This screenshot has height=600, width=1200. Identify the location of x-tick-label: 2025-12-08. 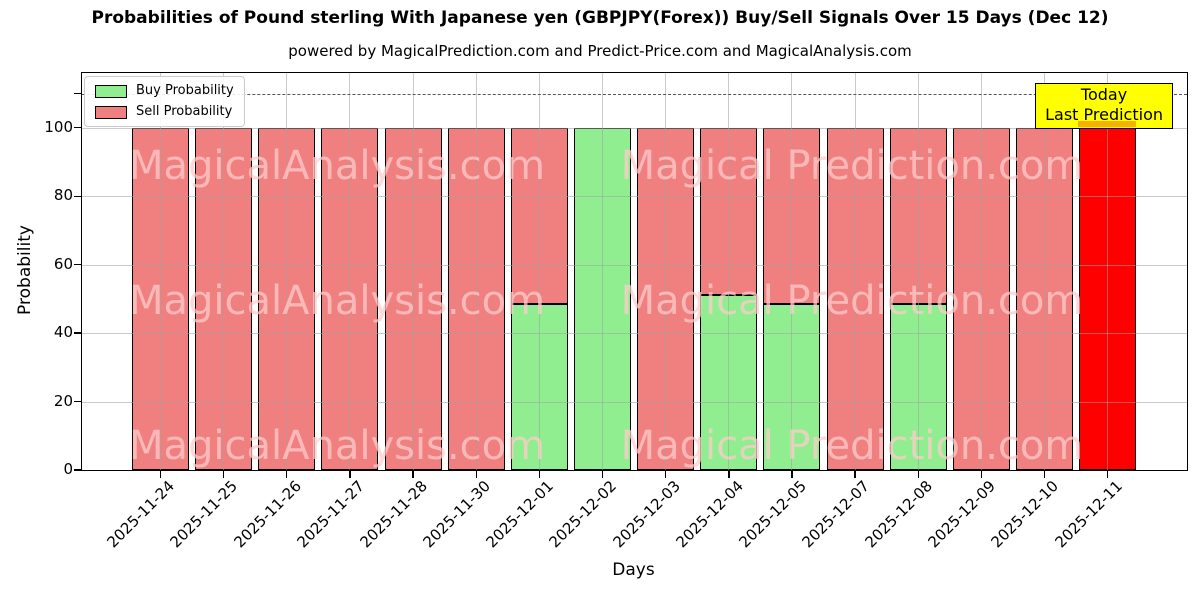
(898, 514).